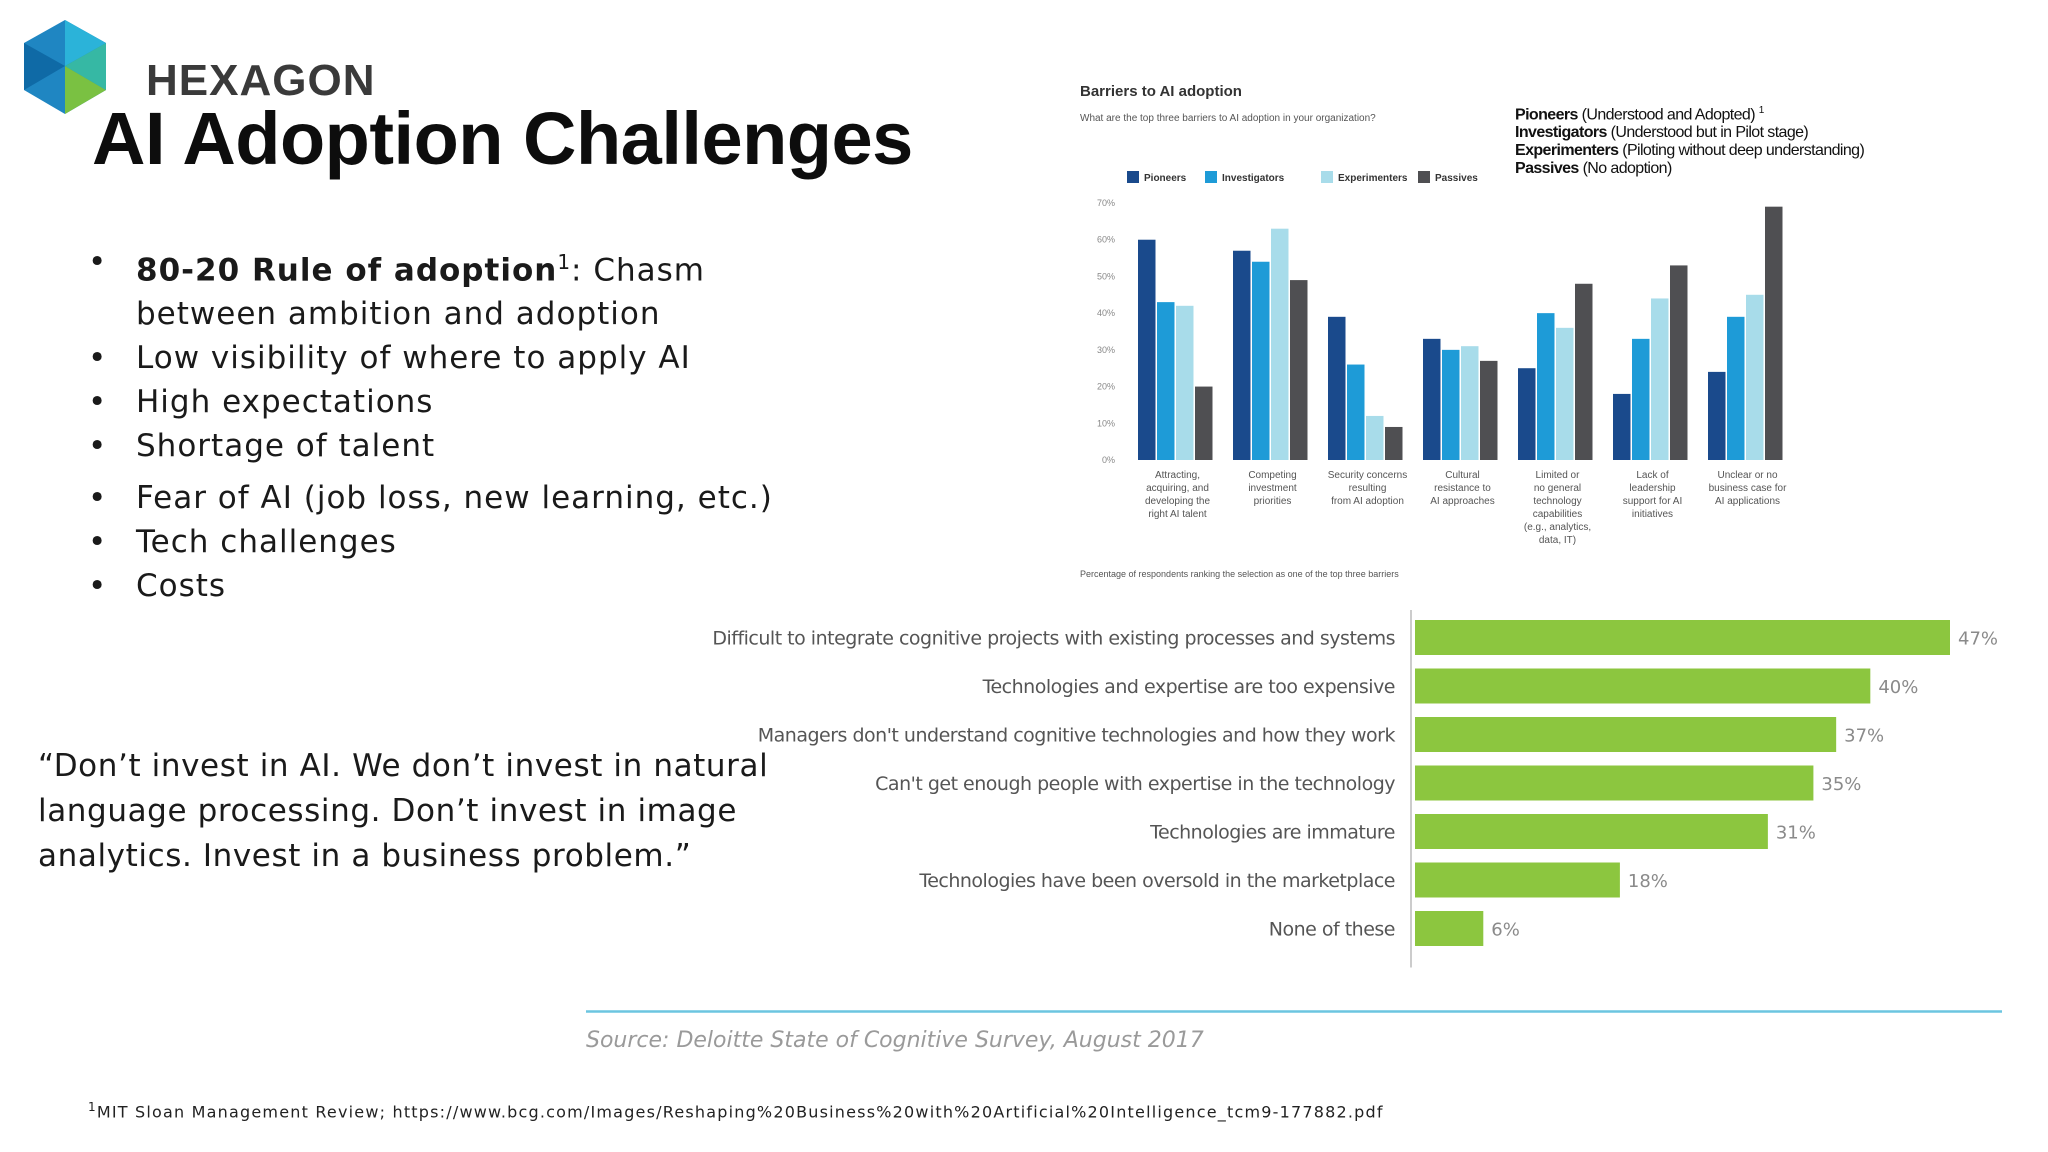 Image resolution: width=2048 pixels, height=1152 pixels. Describe the element at coordinates (1747, 475) in the screenshot. I see `x-tick-label: Unclear or no` at that location.